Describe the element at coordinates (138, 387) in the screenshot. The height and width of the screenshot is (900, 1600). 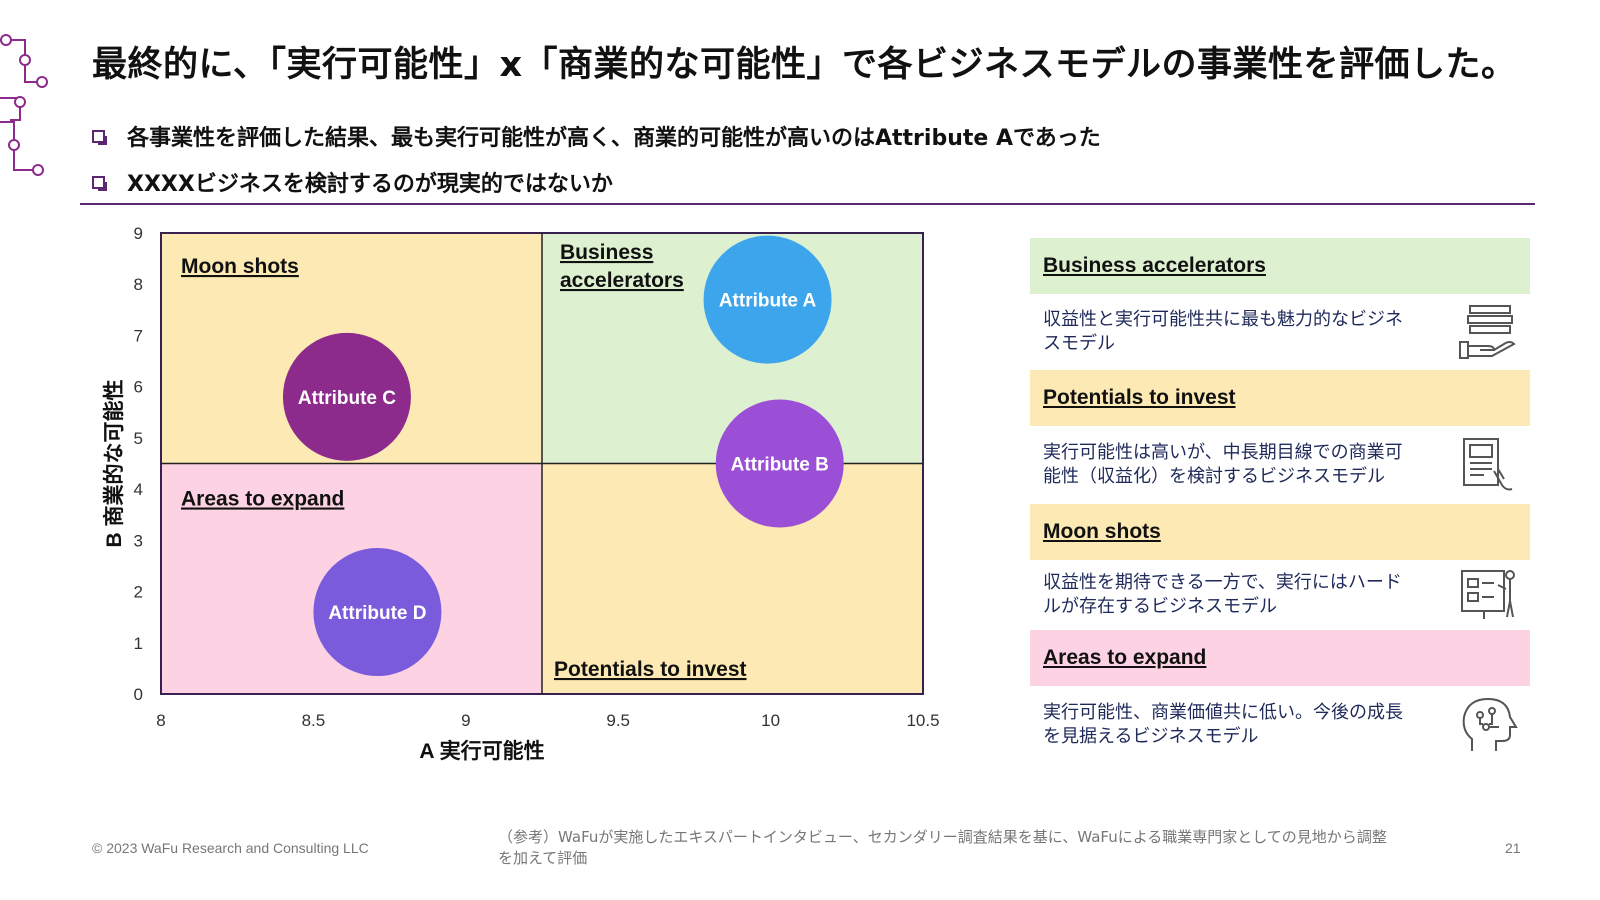
I see `y-tick-label: 6` at that location.